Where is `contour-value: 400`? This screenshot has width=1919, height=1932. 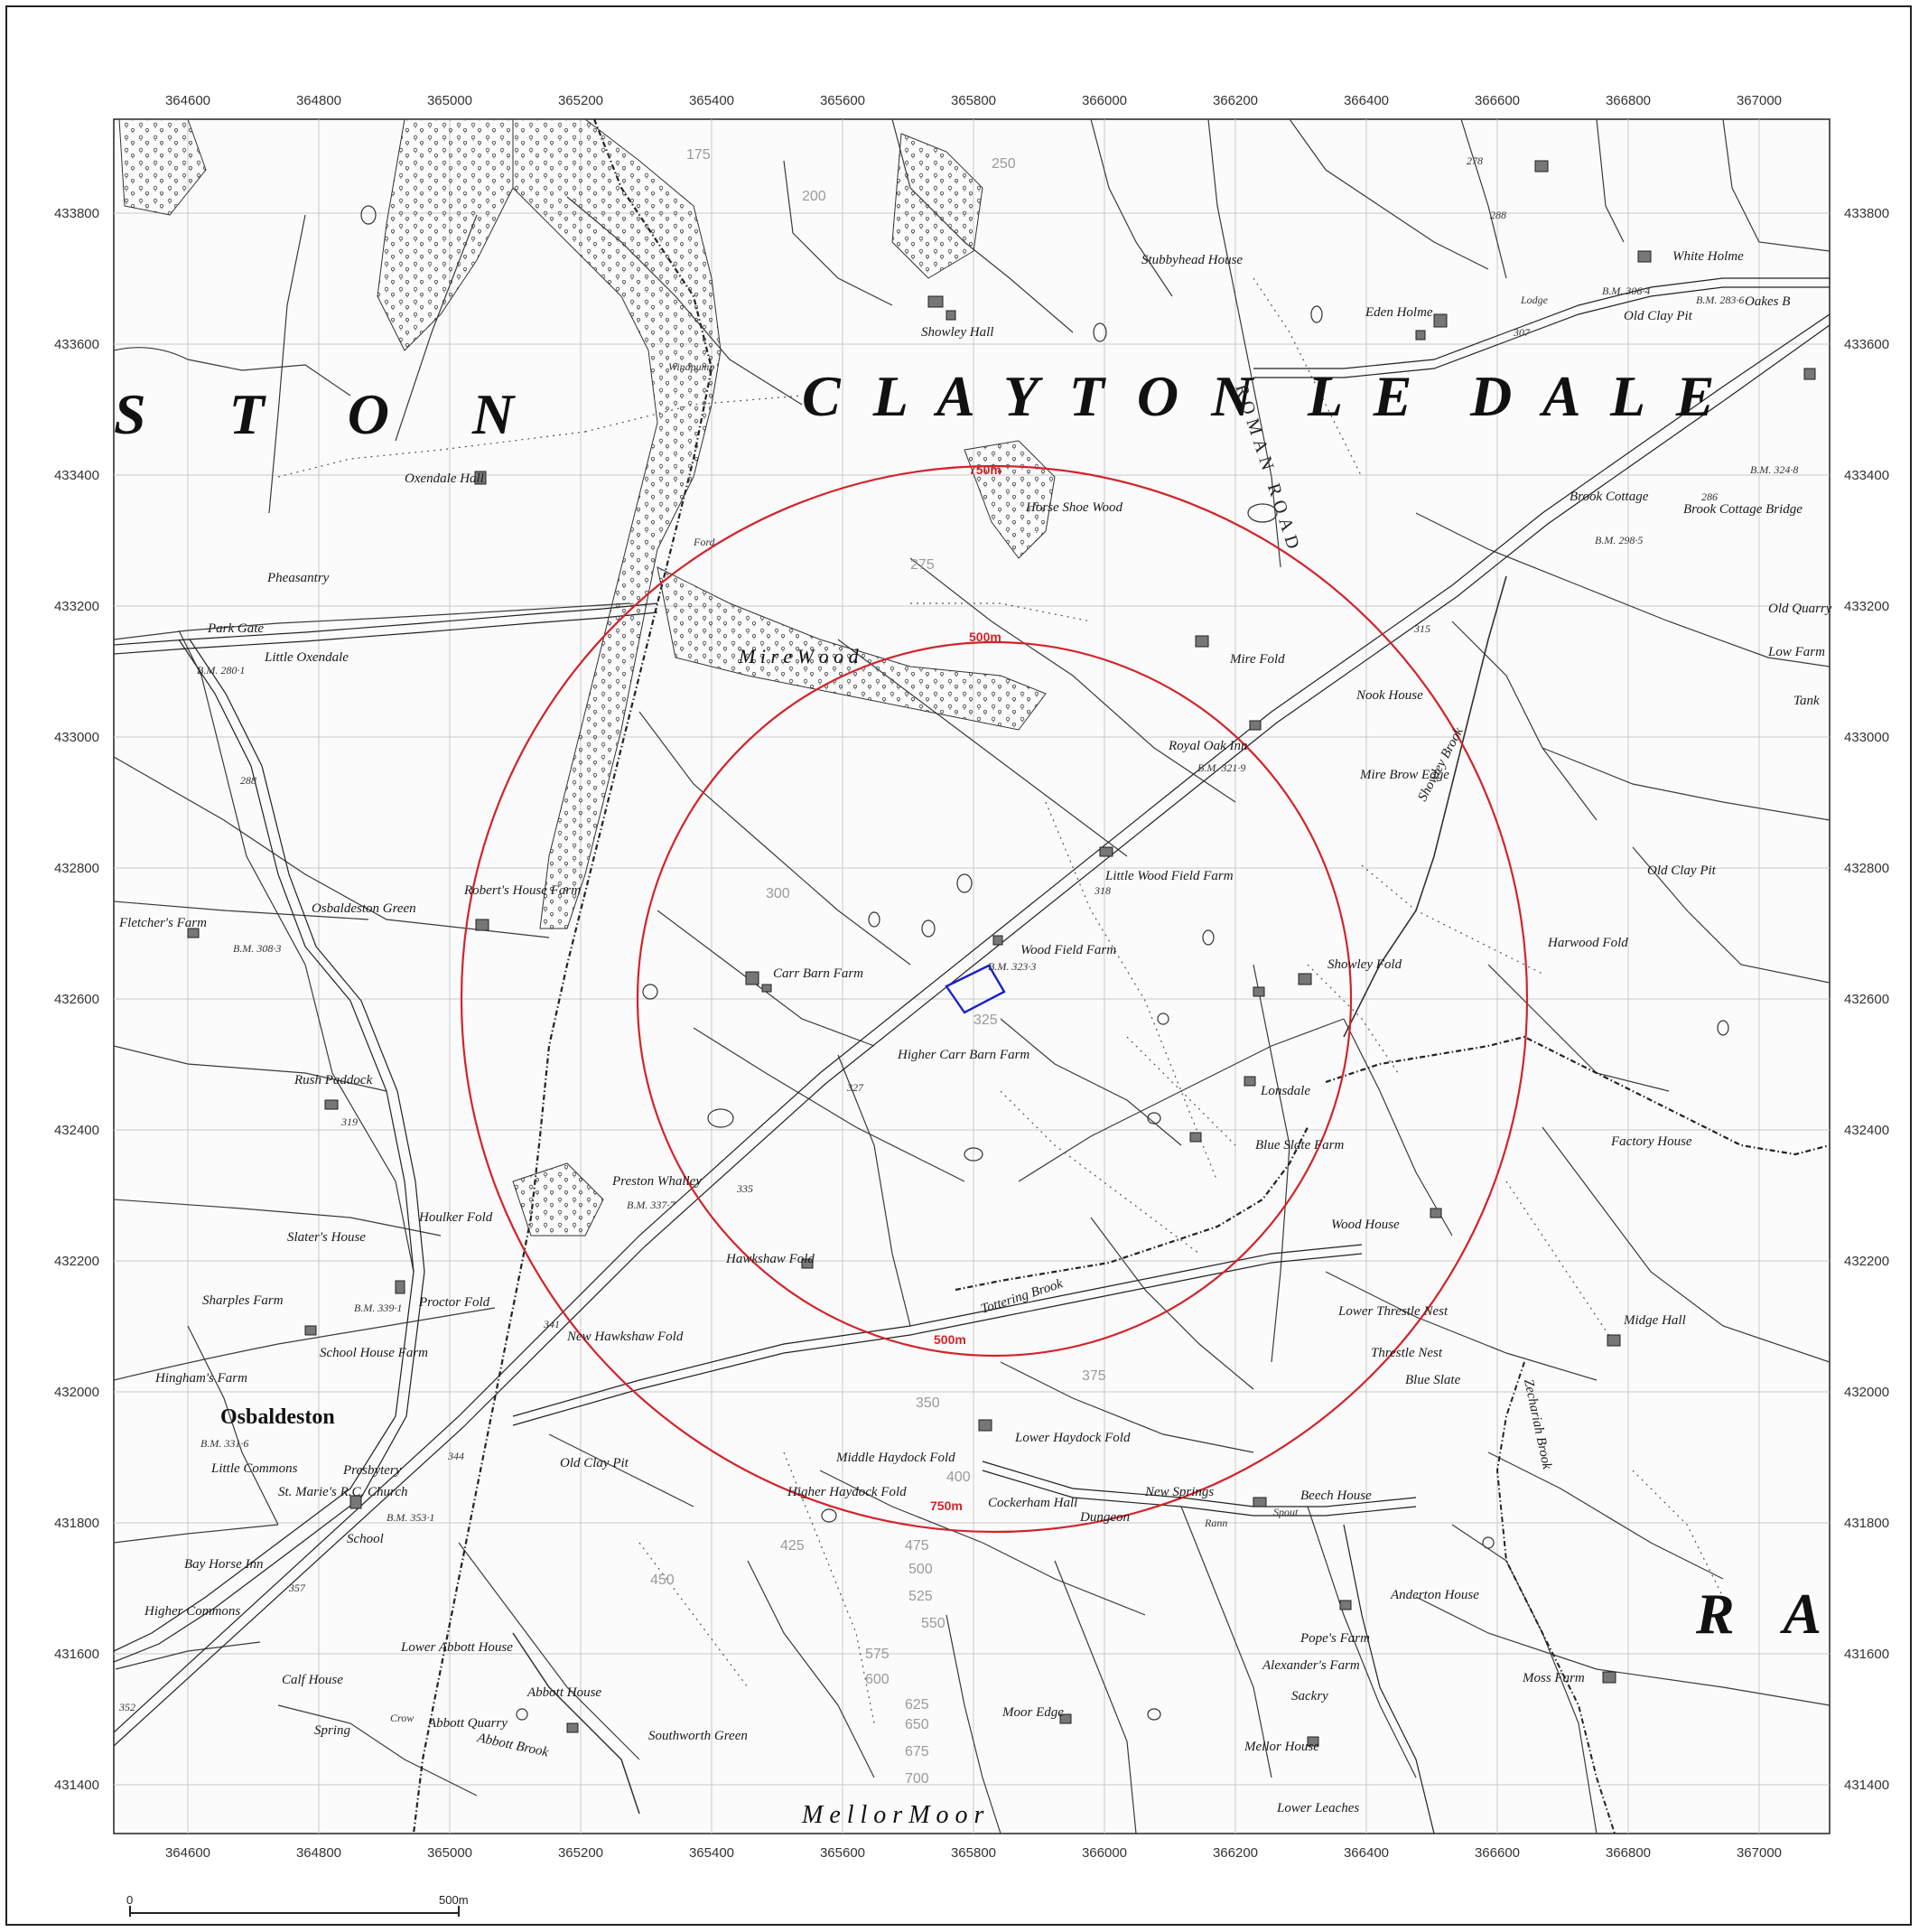 contour-value: 400 is located at coordinates (959, 1477).